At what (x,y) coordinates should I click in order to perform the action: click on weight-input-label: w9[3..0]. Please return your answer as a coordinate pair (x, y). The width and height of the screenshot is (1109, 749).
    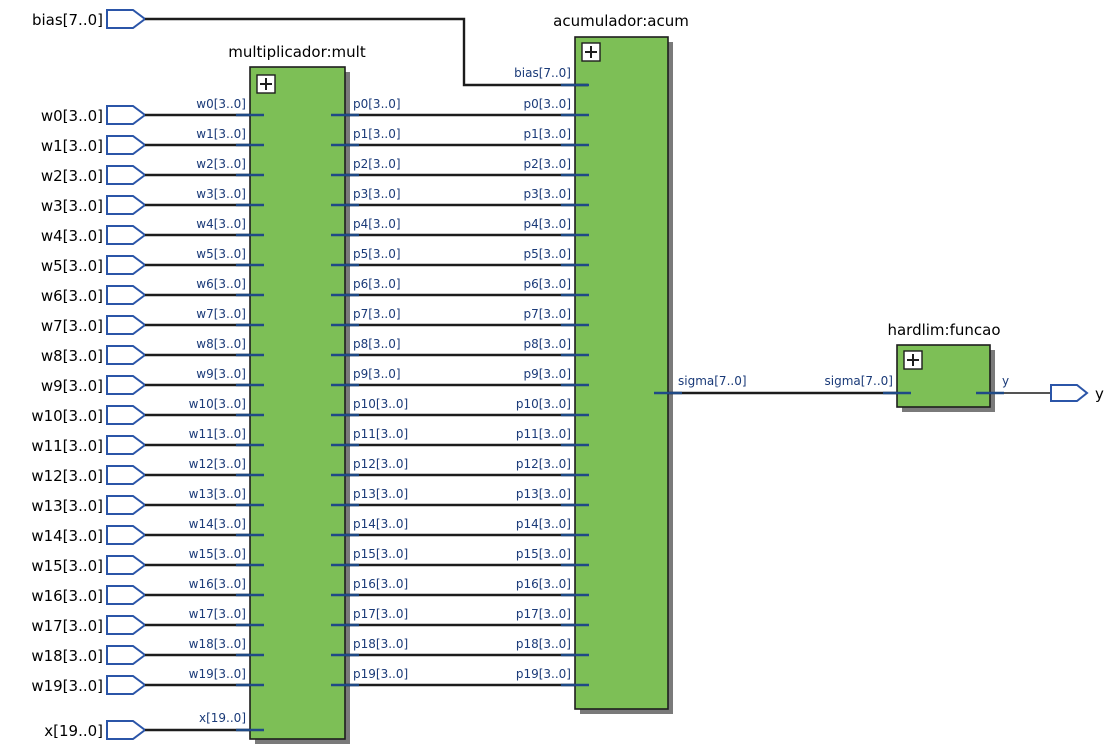
    Looking at the image, I should click on (72, 386).